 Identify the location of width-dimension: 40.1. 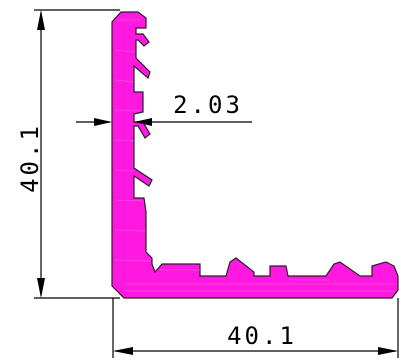
(255, 328).